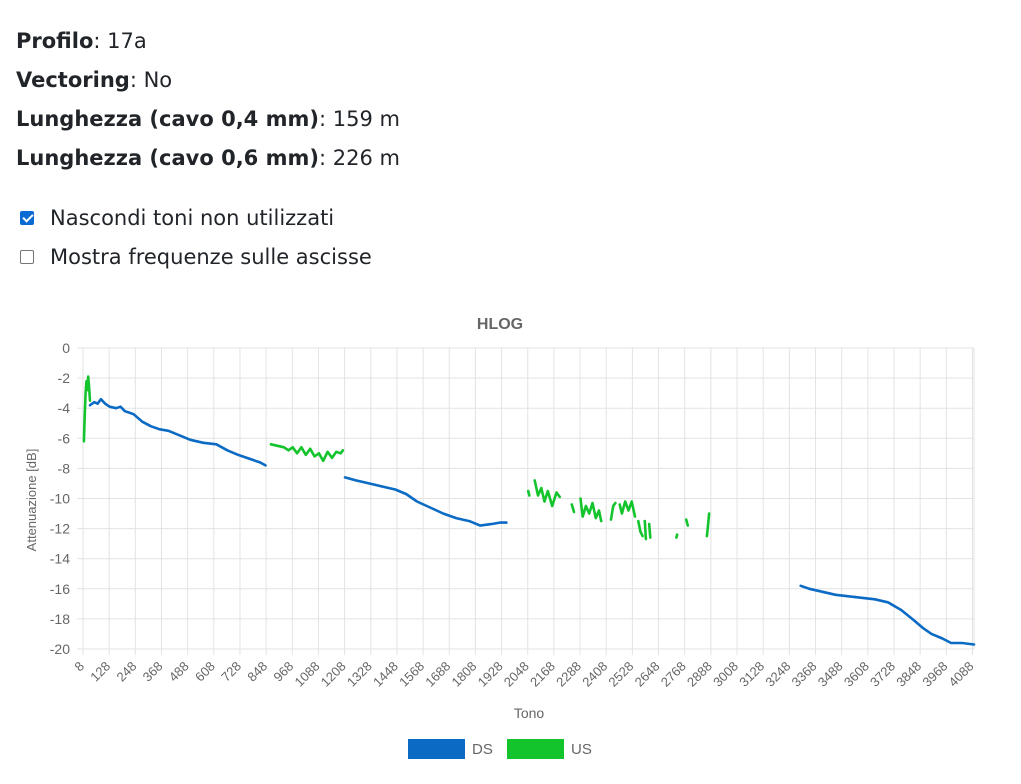 This screenshot has height=784, width=1021. I want to click on x-tick-label: 2888, so click(699, 674).